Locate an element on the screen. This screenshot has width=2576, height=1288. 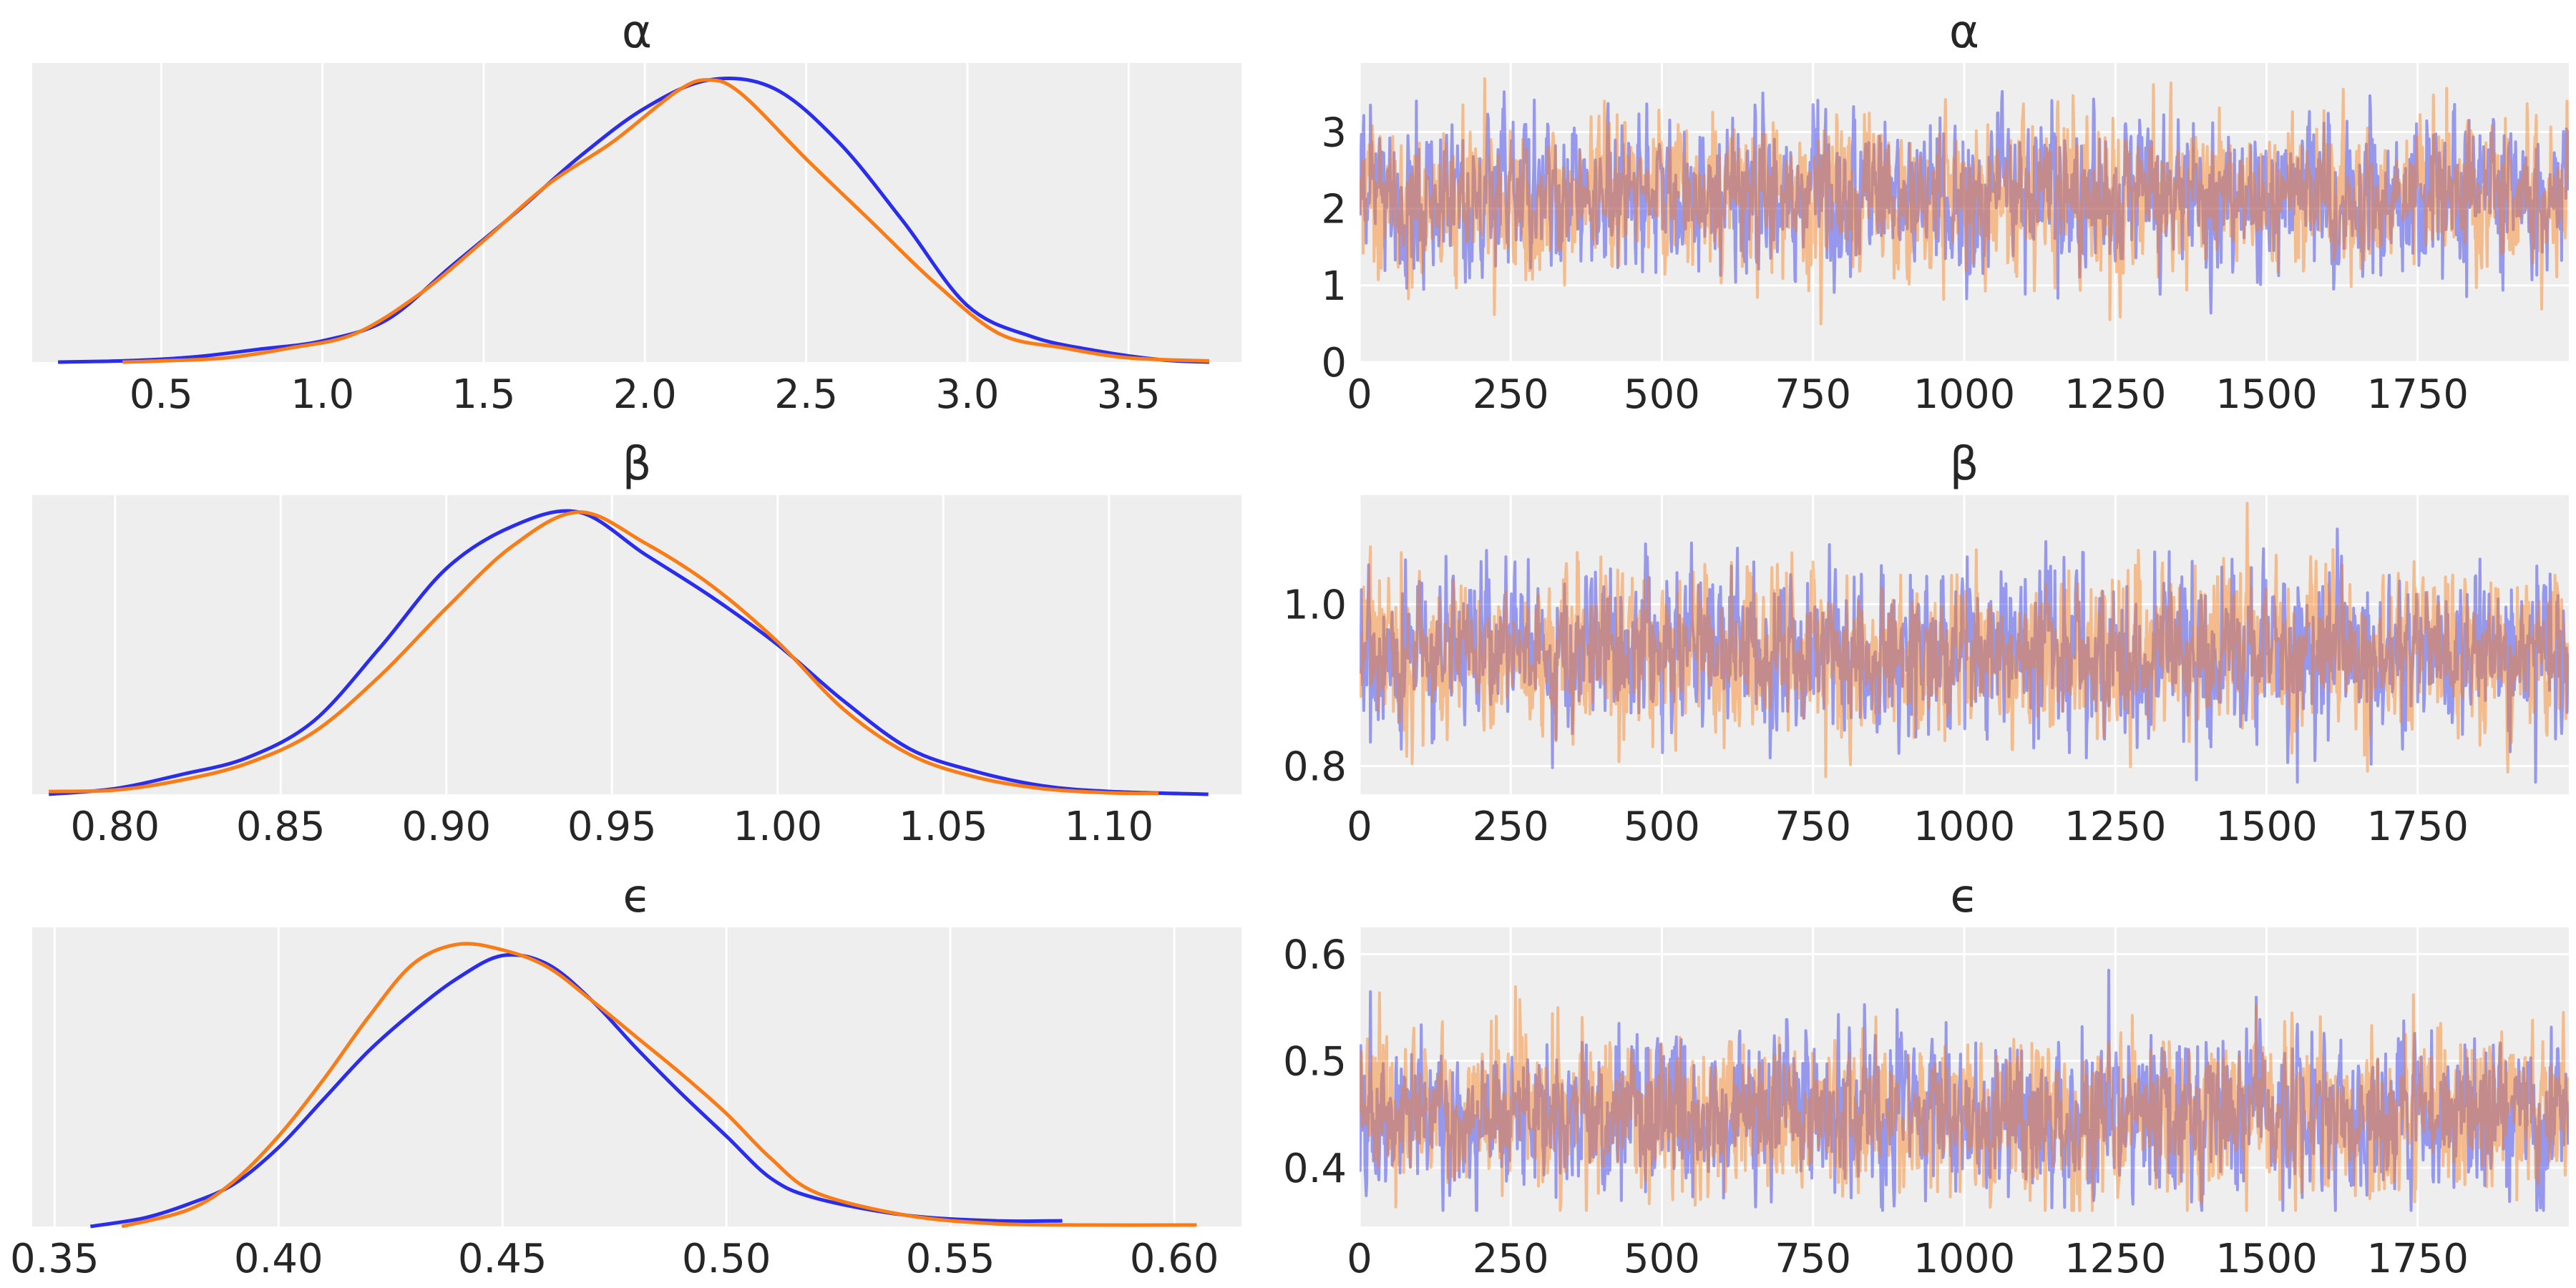
alpha-kde-title: α is located at coordinates (637, 32).